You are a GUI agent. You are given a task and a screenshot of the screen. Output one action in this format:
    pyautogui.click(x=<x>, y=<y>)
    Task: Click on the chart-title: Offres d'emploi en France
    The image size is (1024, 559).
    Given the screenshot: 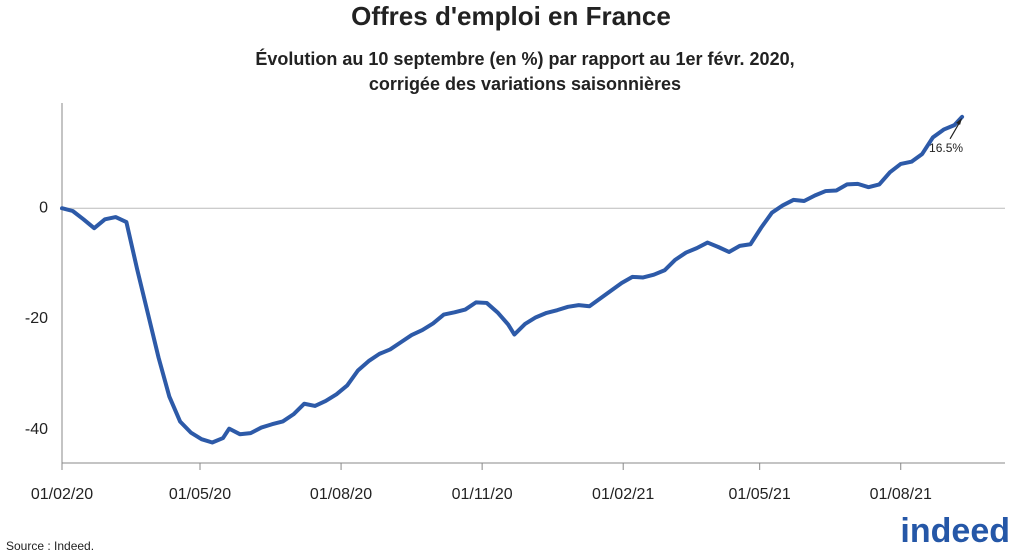 What is the action you would take?
    pyautogui.click(x=511, y=16)
    